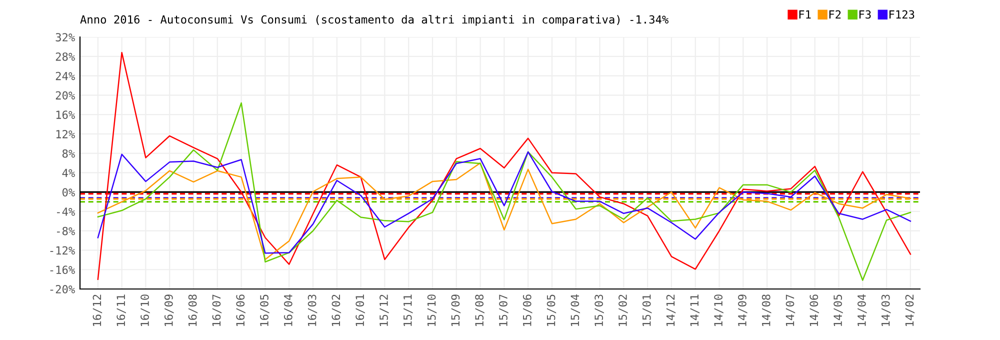 The width and height of the screenshot is (1000, 340). I want to click on y-tick-label: 20%, so click(65, 95).